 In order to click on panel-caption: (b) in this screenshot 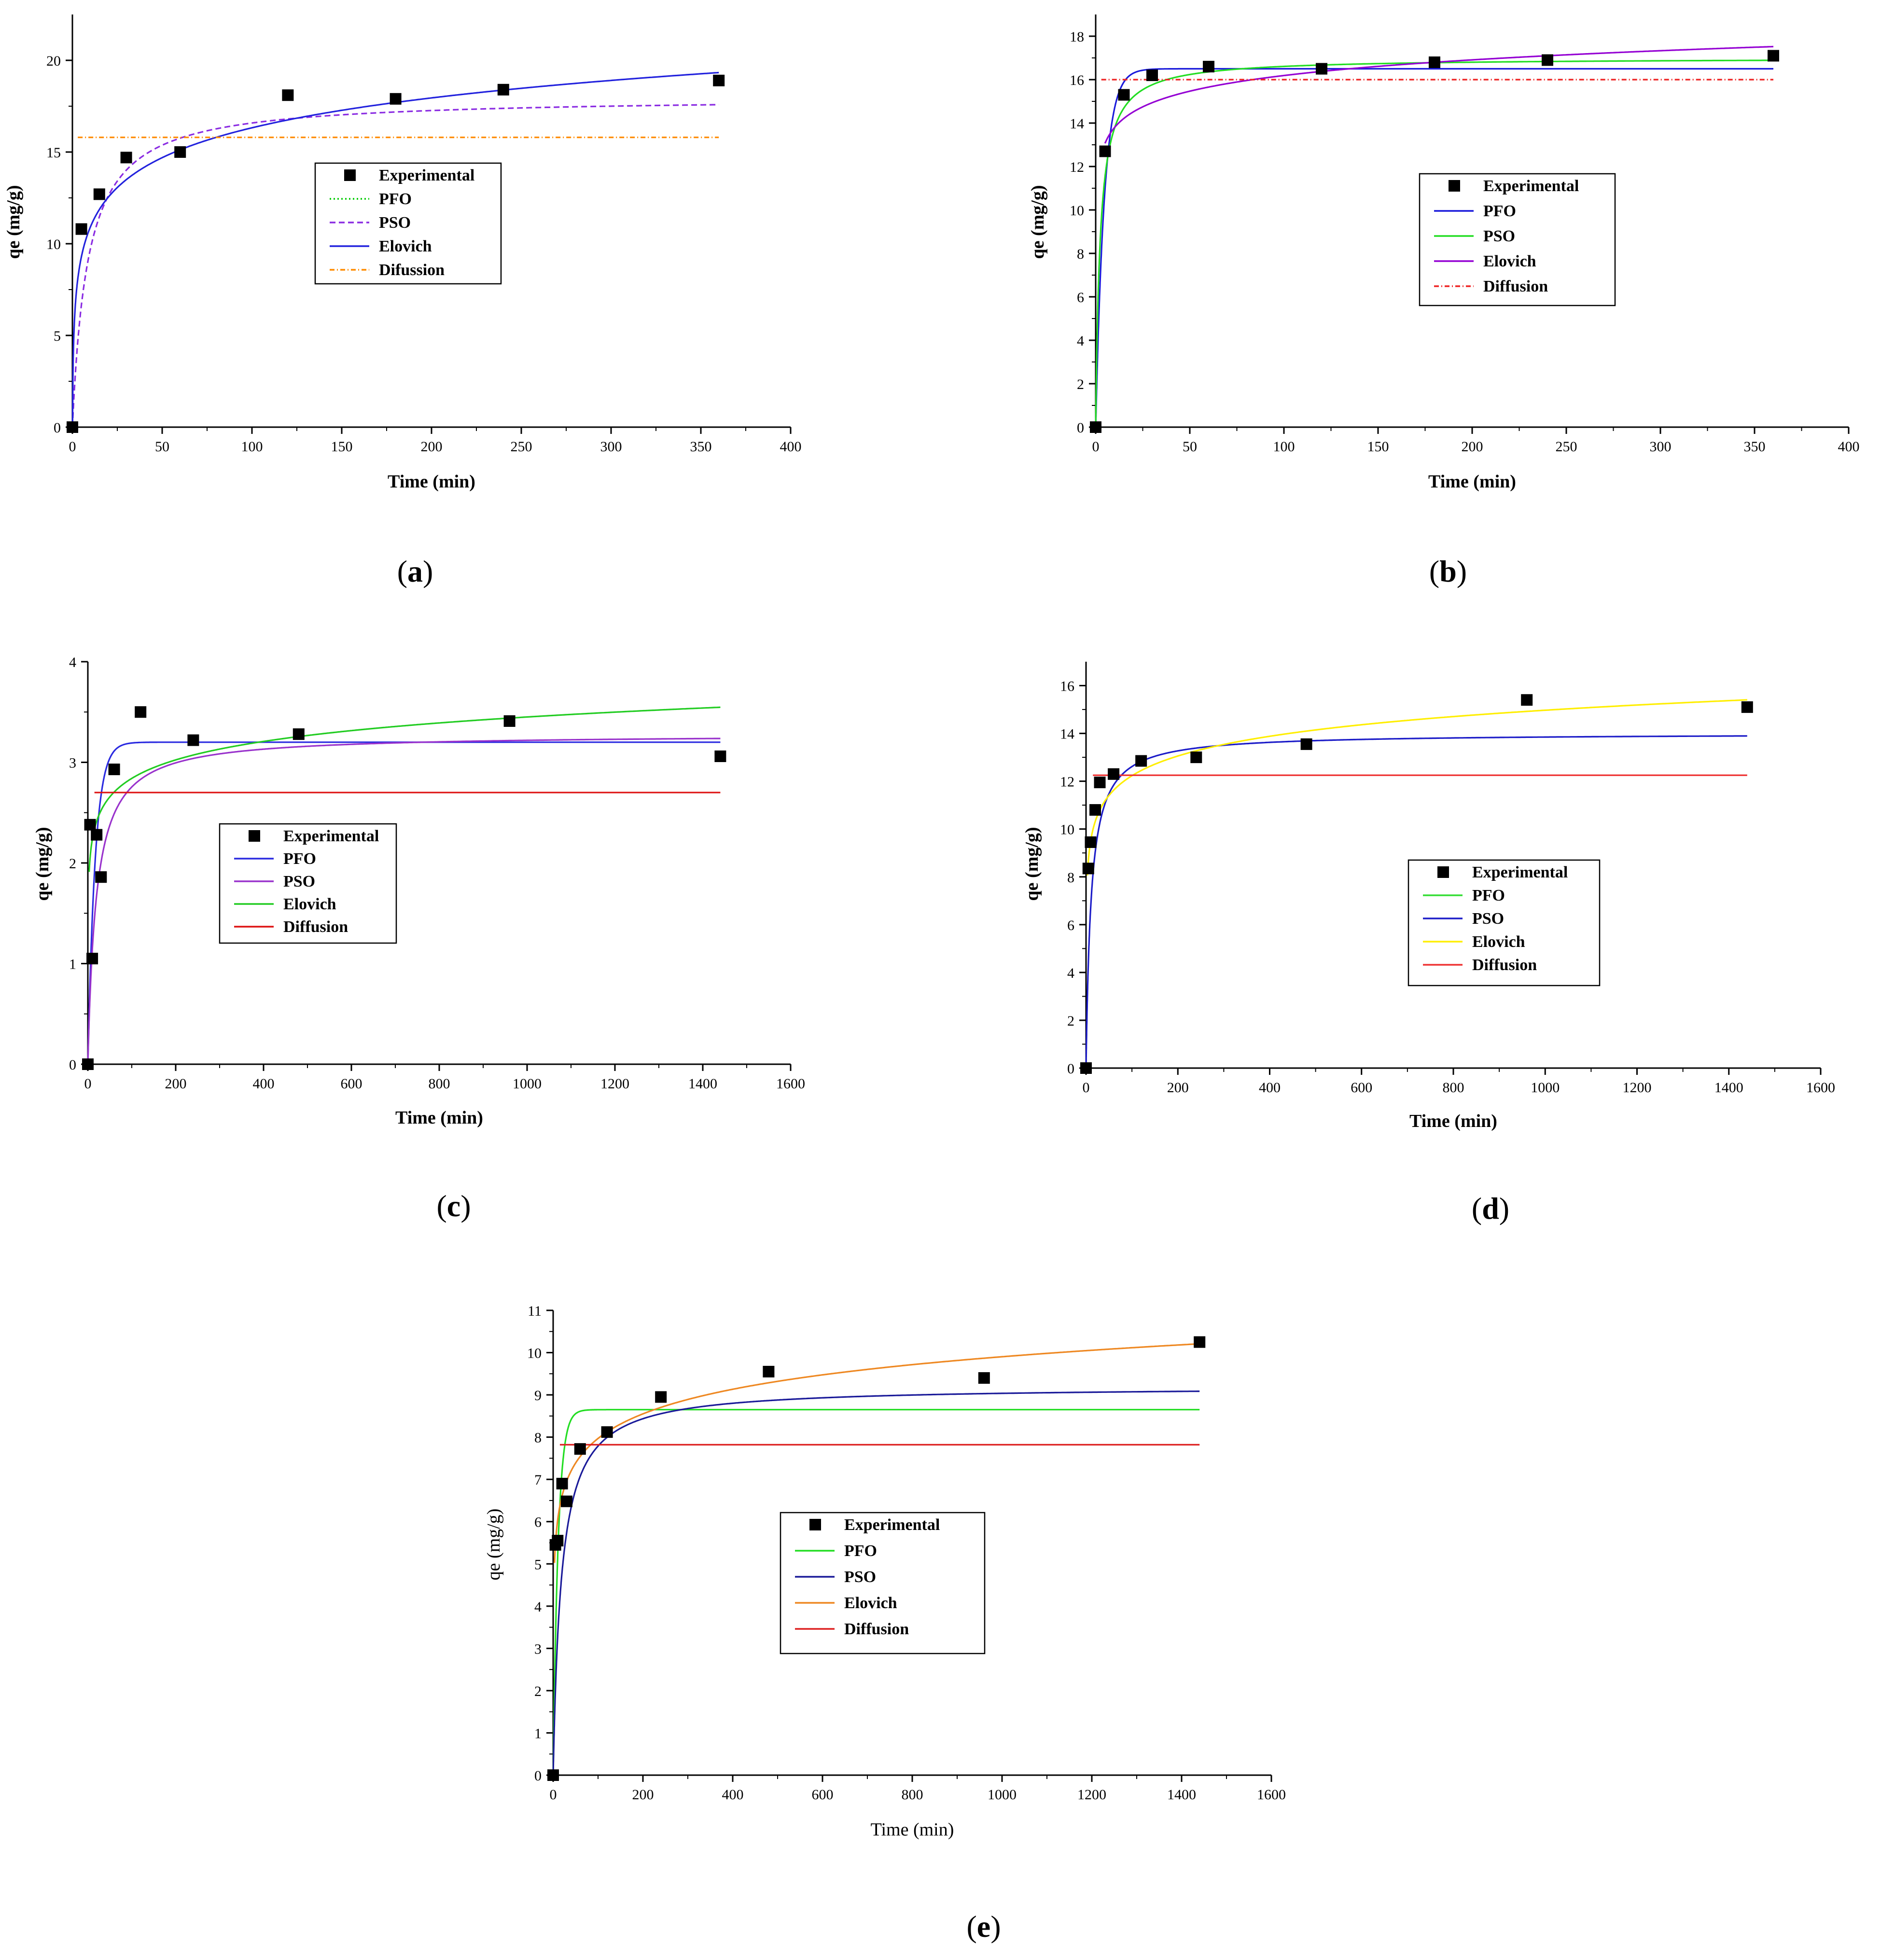, I will do `click(1448, 571)`.